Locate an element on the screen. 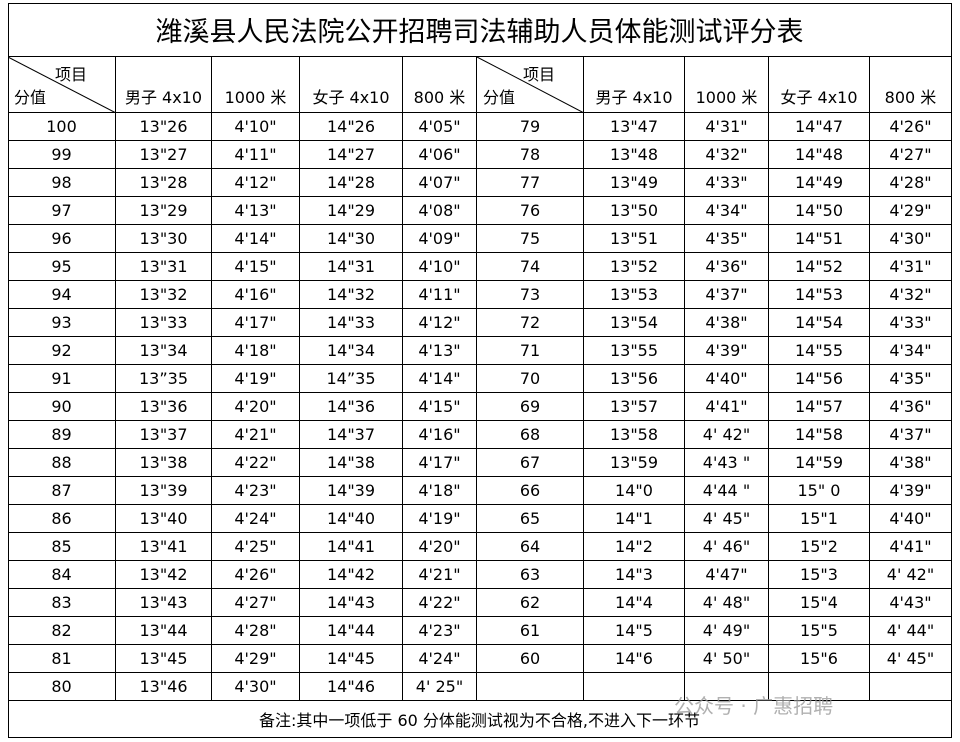 The height and width of the screenshot is (742, 960). time-cell: 13"41 is located at coordinates (164, 547).